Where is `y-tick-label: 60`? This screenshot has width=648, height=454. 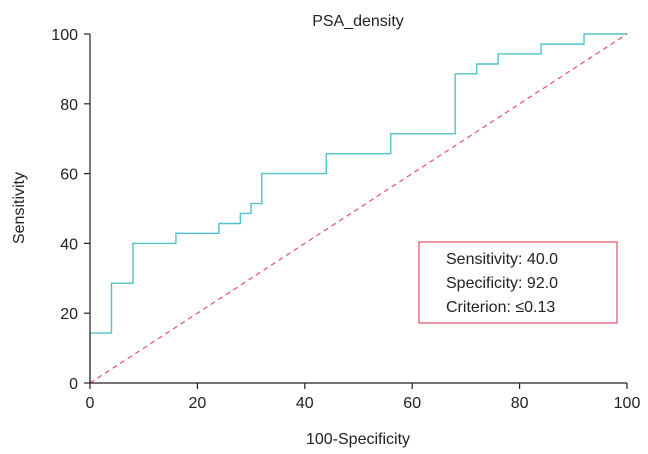
y-tick-label: 60 is located at coordinates (69, 175).